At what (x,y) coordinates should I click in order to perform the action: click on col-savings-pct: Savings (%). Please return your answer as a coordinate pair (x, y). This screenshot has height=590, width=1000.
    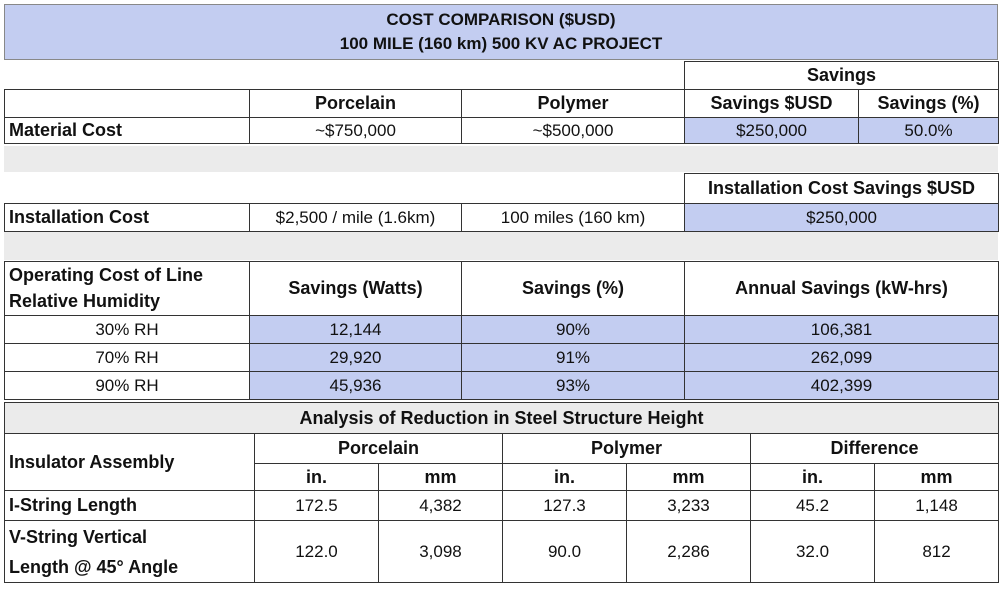
    Looking at the image, I should click on (929, 103).